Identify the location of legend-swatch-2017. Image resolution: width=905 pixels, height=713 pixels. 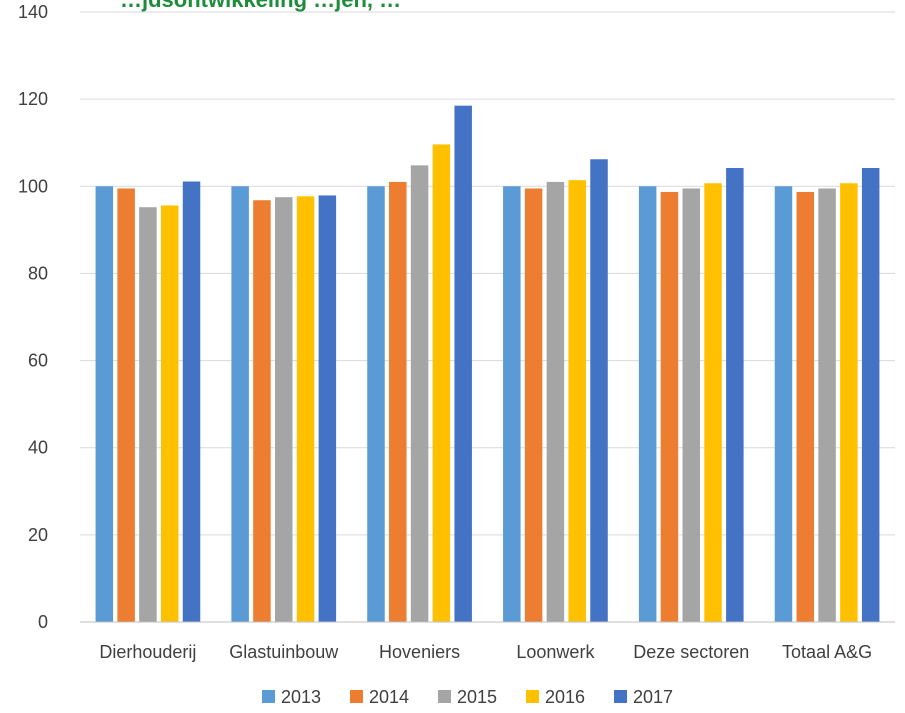
(620, 696).